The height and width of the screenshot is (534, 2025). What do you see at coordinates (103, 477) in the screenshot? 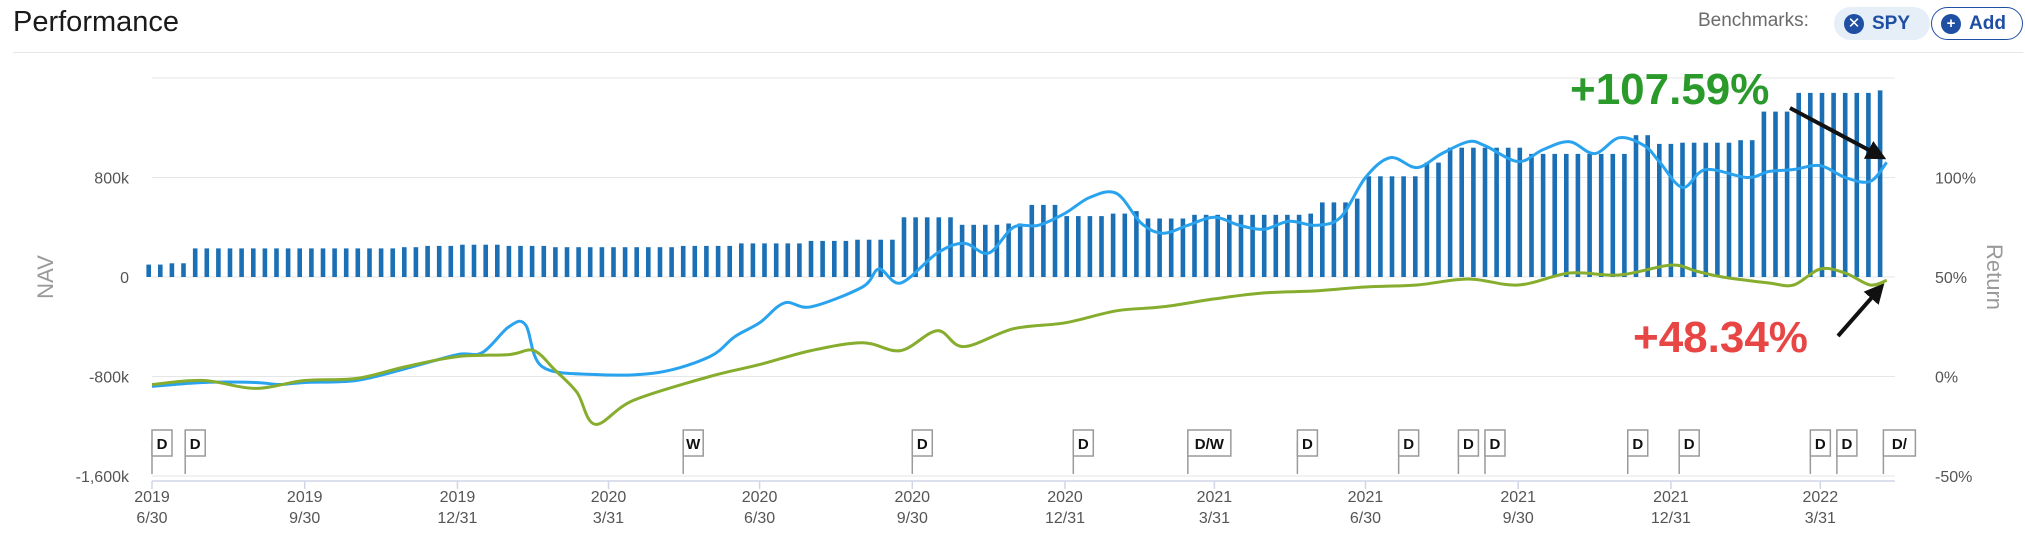
I see `left-tick-label: -1,600k` at bounding box center [103, 477].